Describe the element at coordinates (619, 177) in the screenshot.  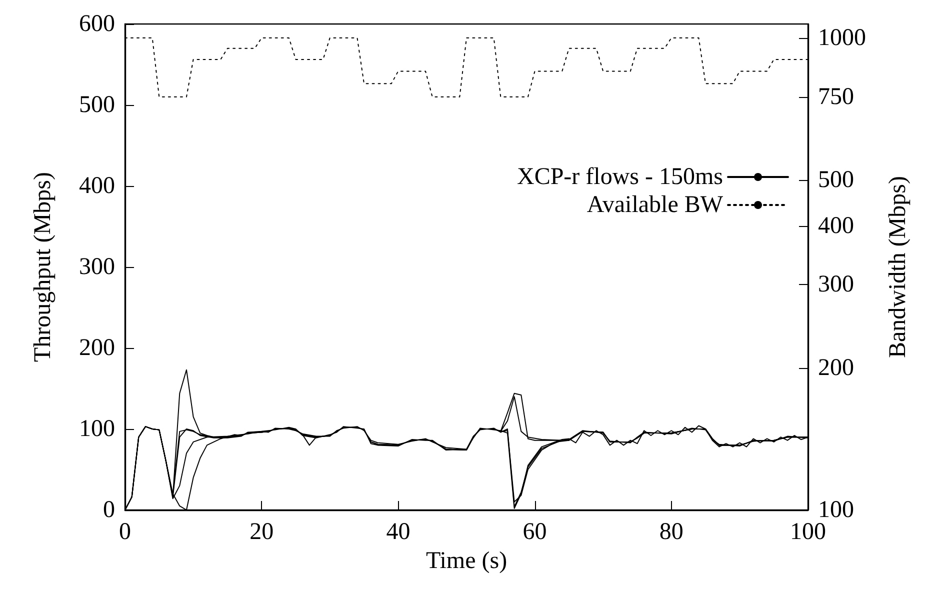
I see `legend-label: XCP-r flows - 150ms` at that location.